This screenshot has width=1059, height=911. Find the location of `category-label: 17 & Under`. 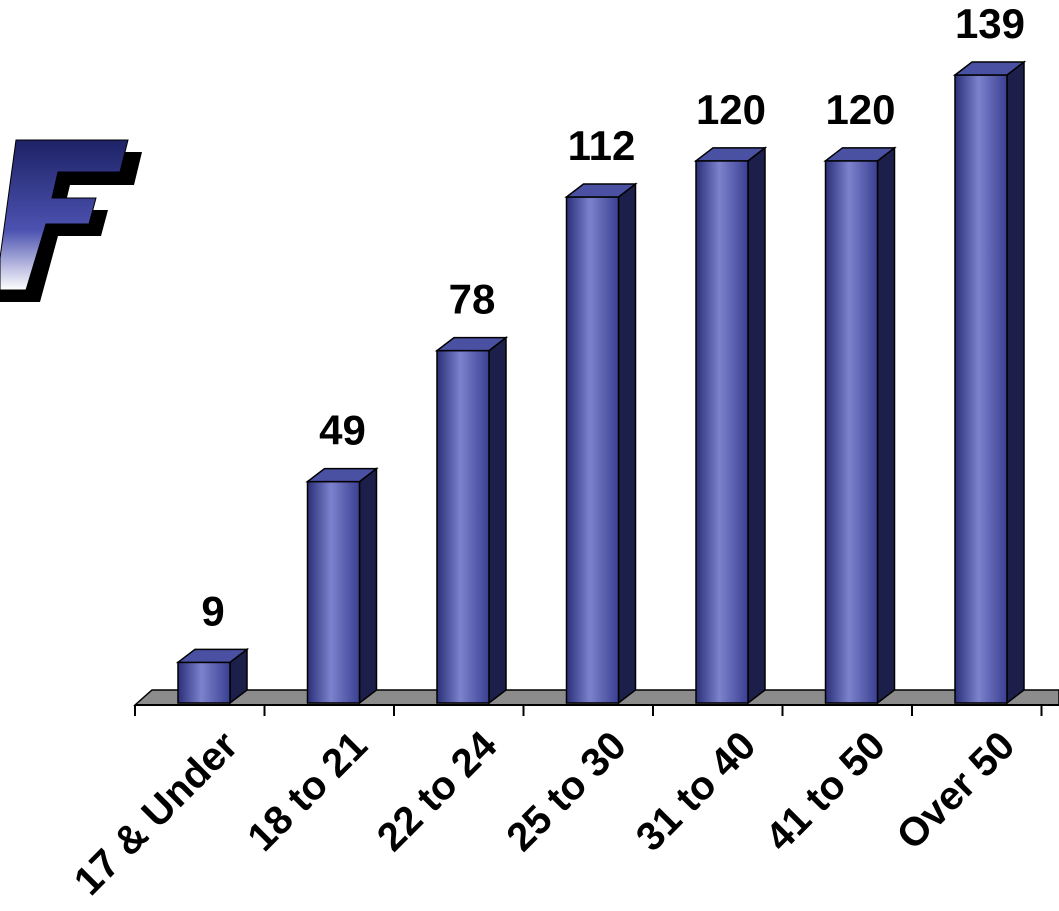

category-label: 17 & Under is located at coordinates (156, 813).